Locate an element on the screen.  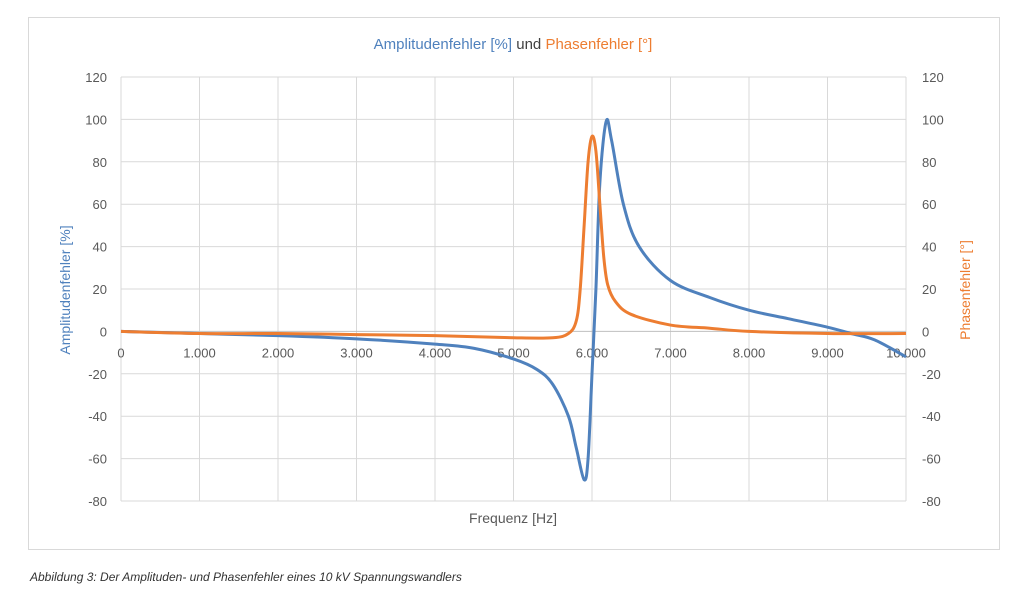
title-phase: Phasenfehler [°] is located at coordinates (598, 44).